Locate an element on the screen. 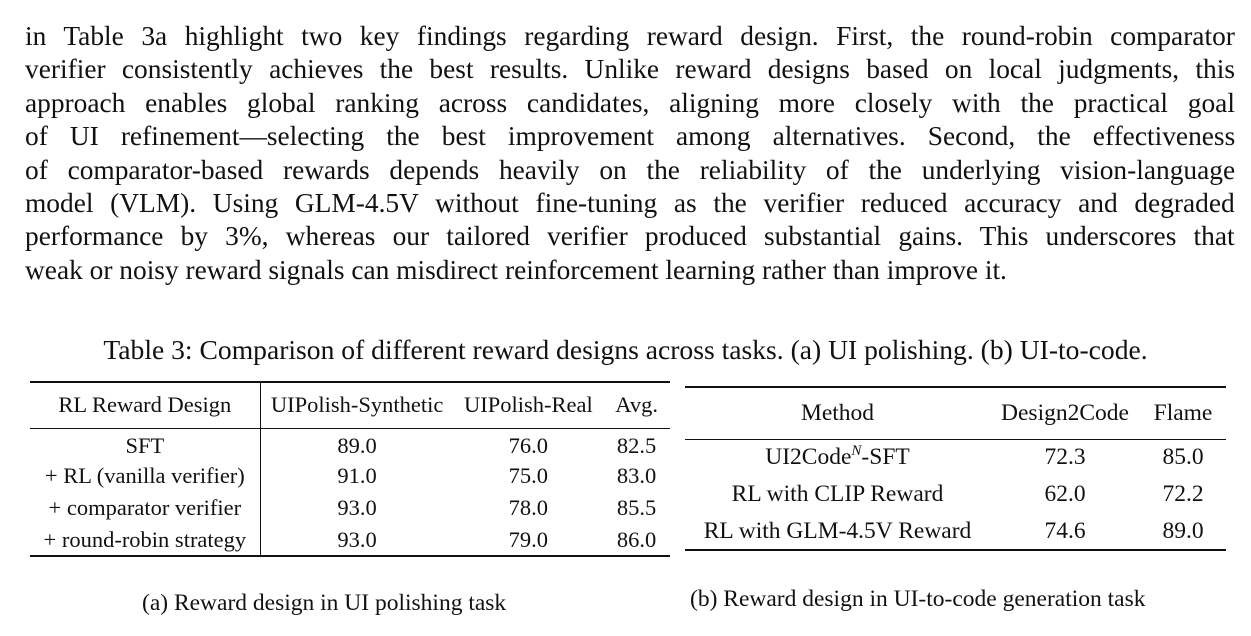  table-row: RL with GLM-4.5V Reward 74.6 89.0 is located at coordinates (955, 531).